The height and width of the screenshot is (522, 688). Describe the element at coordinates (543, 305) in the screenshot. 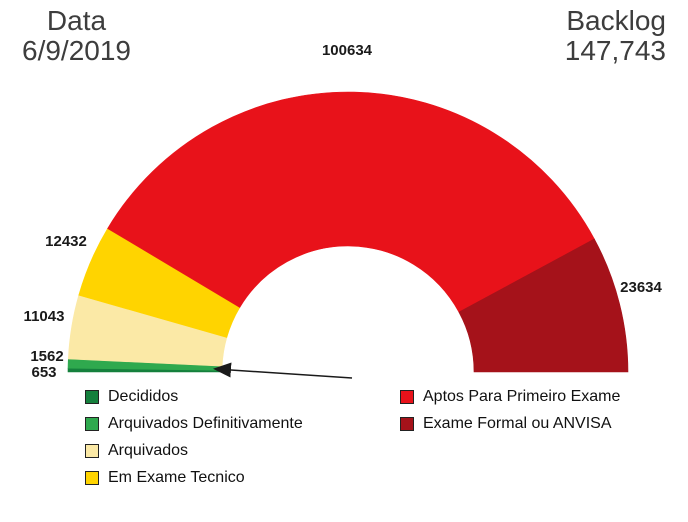

I see `slice-exame-formal-ou-anvisa` at that location.